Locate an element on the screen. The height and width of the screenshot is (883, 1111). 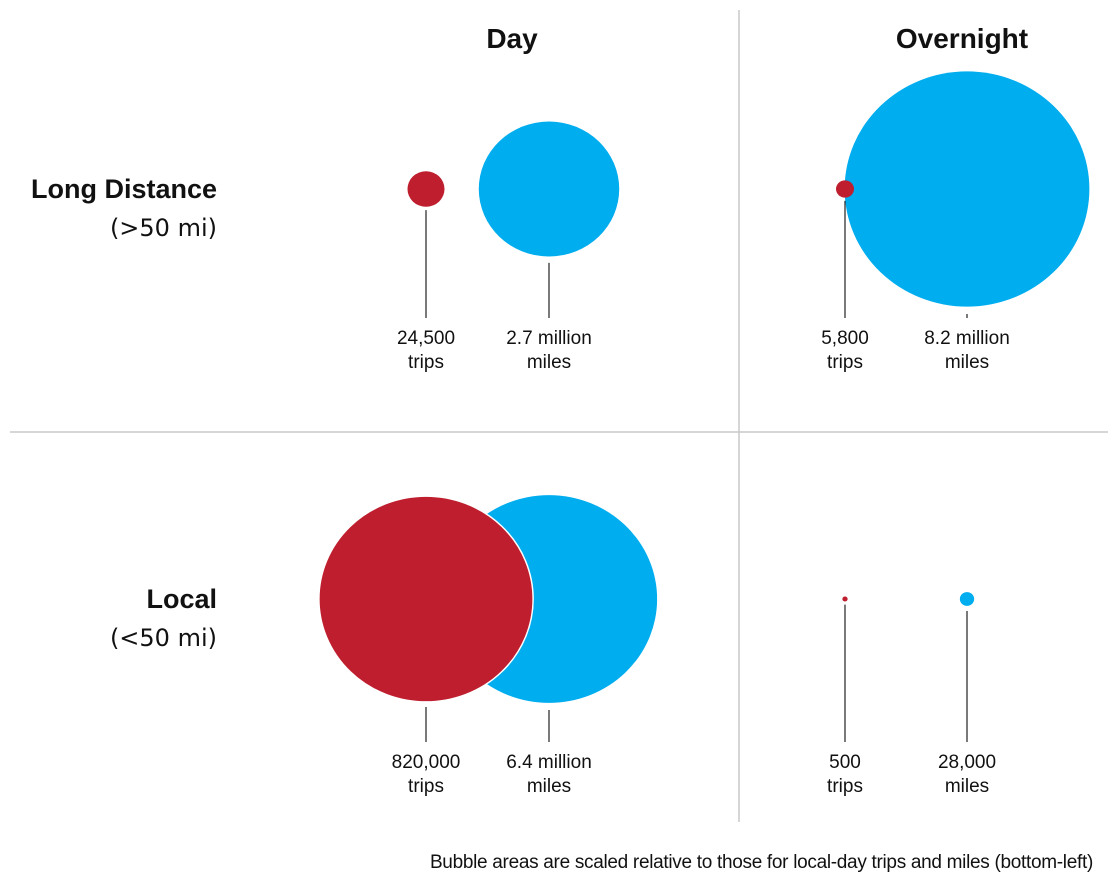
row-subtitle-local: (<50 mi) is located at coordinates (163, 638).